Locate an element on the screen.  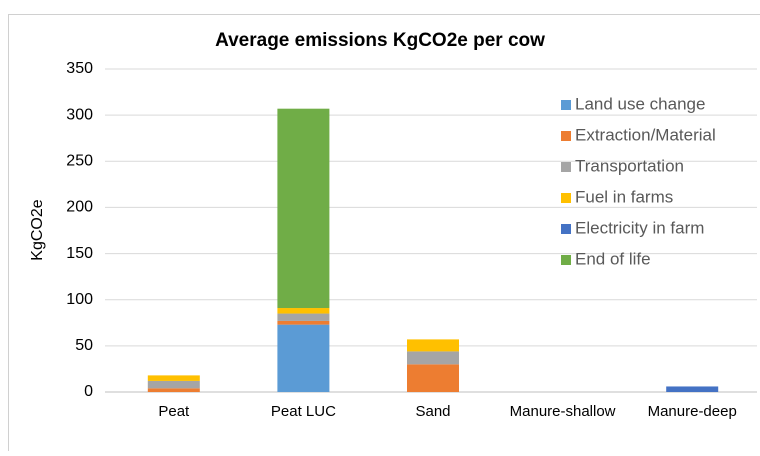
x-tick-label: Peat LUC is located at coordinates (303, 411).